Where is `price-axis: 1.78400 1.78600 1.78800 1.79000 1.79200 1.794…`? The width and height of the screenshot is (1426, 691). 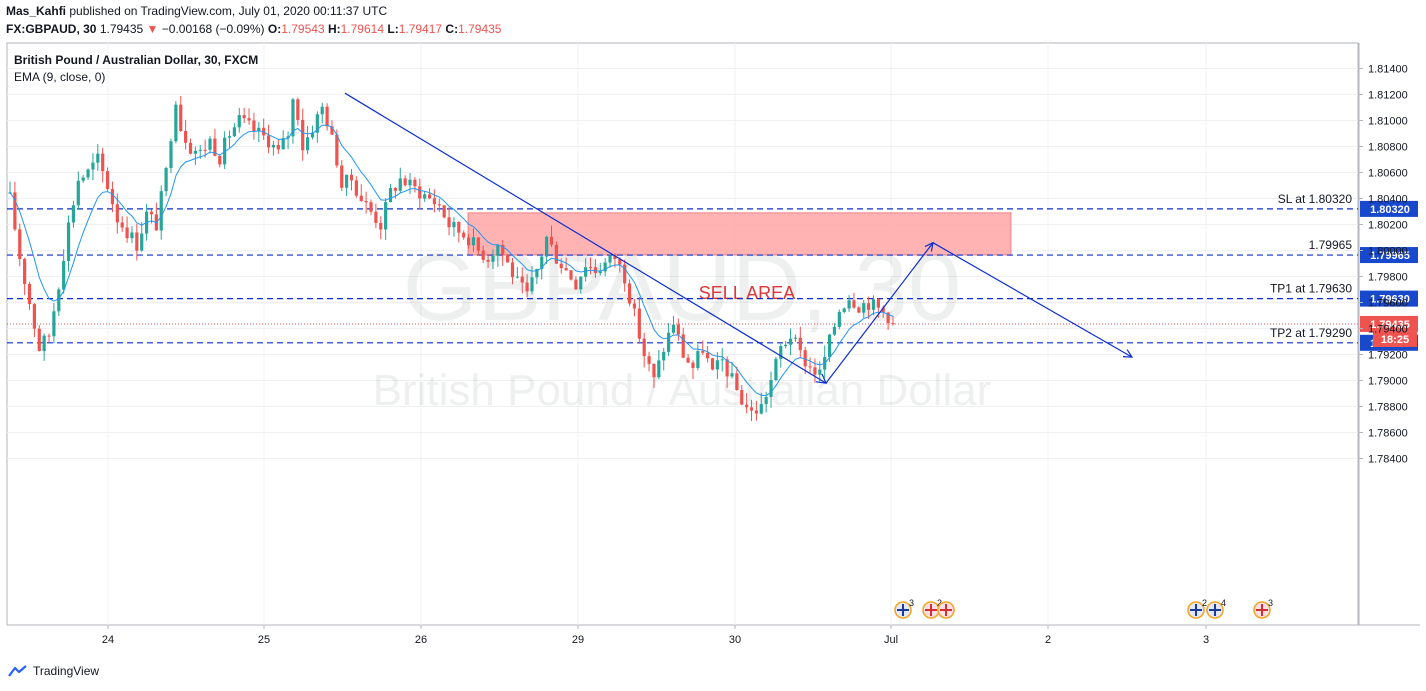 price-axis: 1.78400 1.78600 1.78800 1.79000 1.79200 1.794… is located at coordinates (1383, 265).